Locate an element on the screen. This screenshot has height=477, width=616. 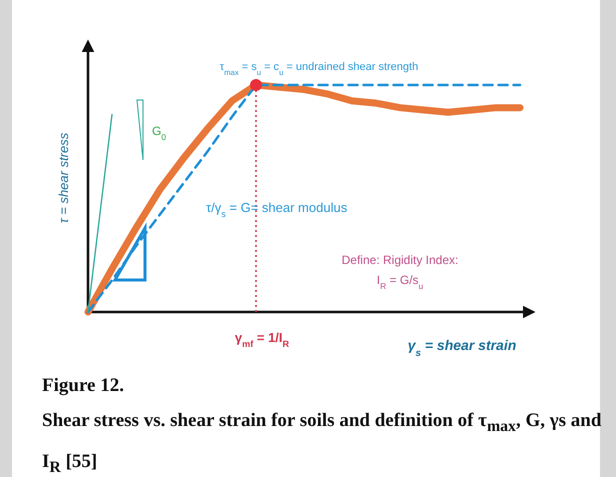
annotation: τ/γ$_{s}$ = G= shear modulus is located at coordinates (277, 209).